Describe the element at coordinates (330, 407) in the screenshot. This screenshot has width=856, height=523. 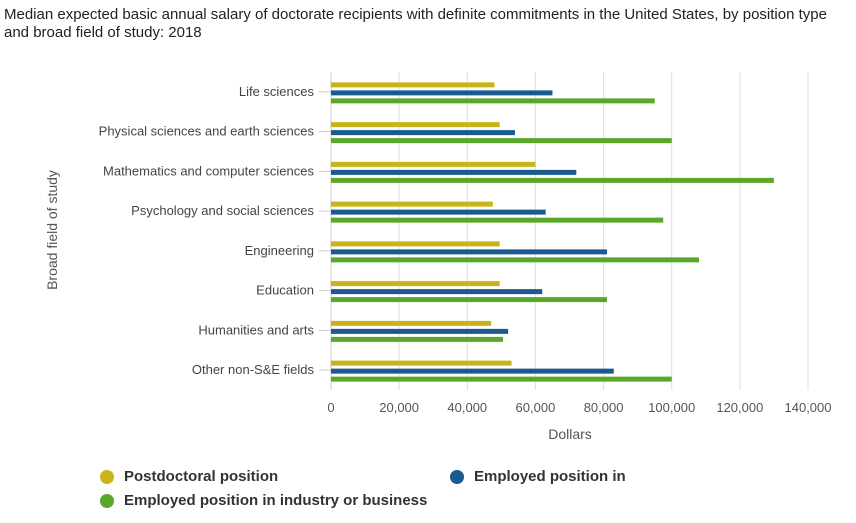
I see `x-tick-label: 0` at that location.